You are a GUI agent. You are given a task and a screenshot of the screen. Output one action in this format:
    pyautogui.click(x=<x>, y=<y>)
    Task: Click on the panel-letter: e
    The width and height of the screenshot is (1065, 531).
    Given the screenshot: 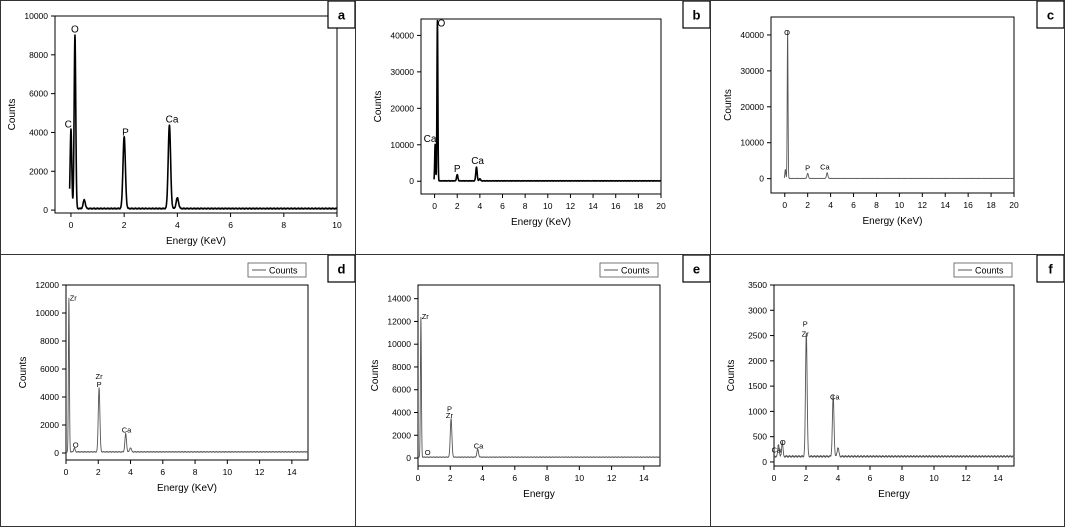 What is the action you would take?
    pyautogui.click(x=696, y=269)
    